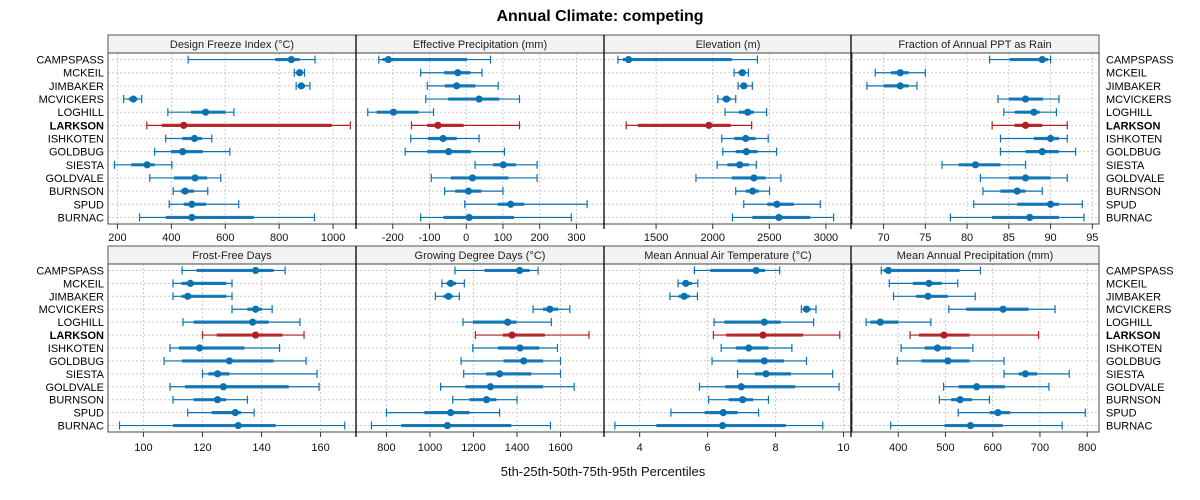  I want to click on x-tick-label: 300, so click(576, 238).